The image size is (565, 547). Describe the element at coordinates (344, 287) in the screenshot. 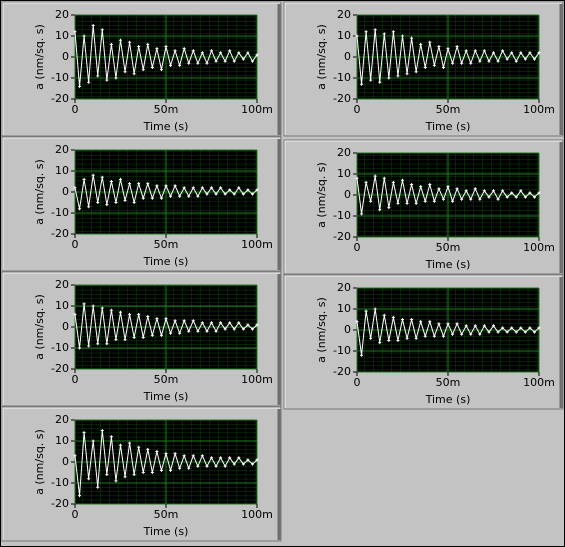

I see `y-tick-label: 20` at that location.